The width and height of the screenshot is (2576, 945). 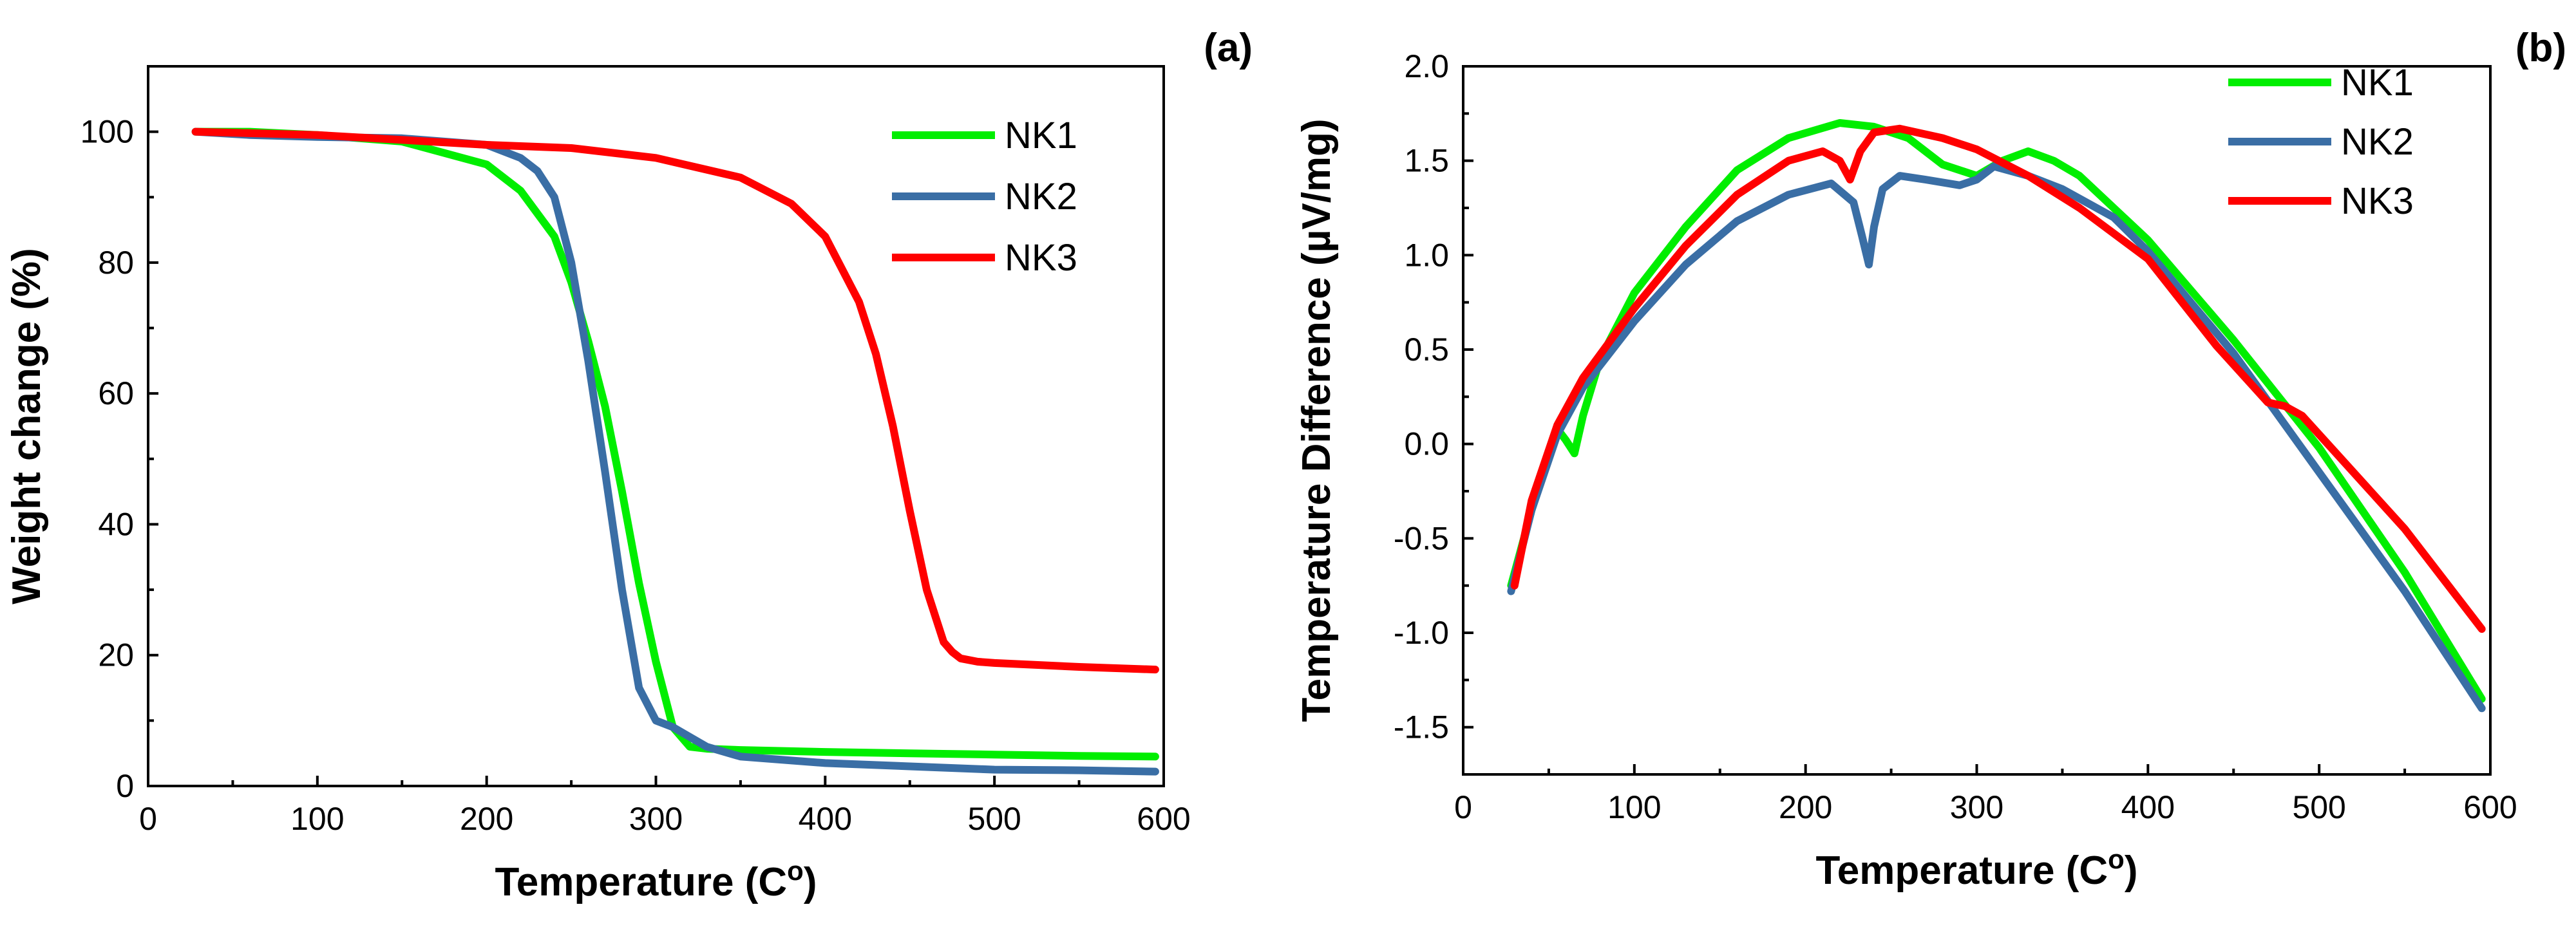 I want to click on y-axis-title: Temperature Difference (µV/mg), so click(x=1317, y=420).